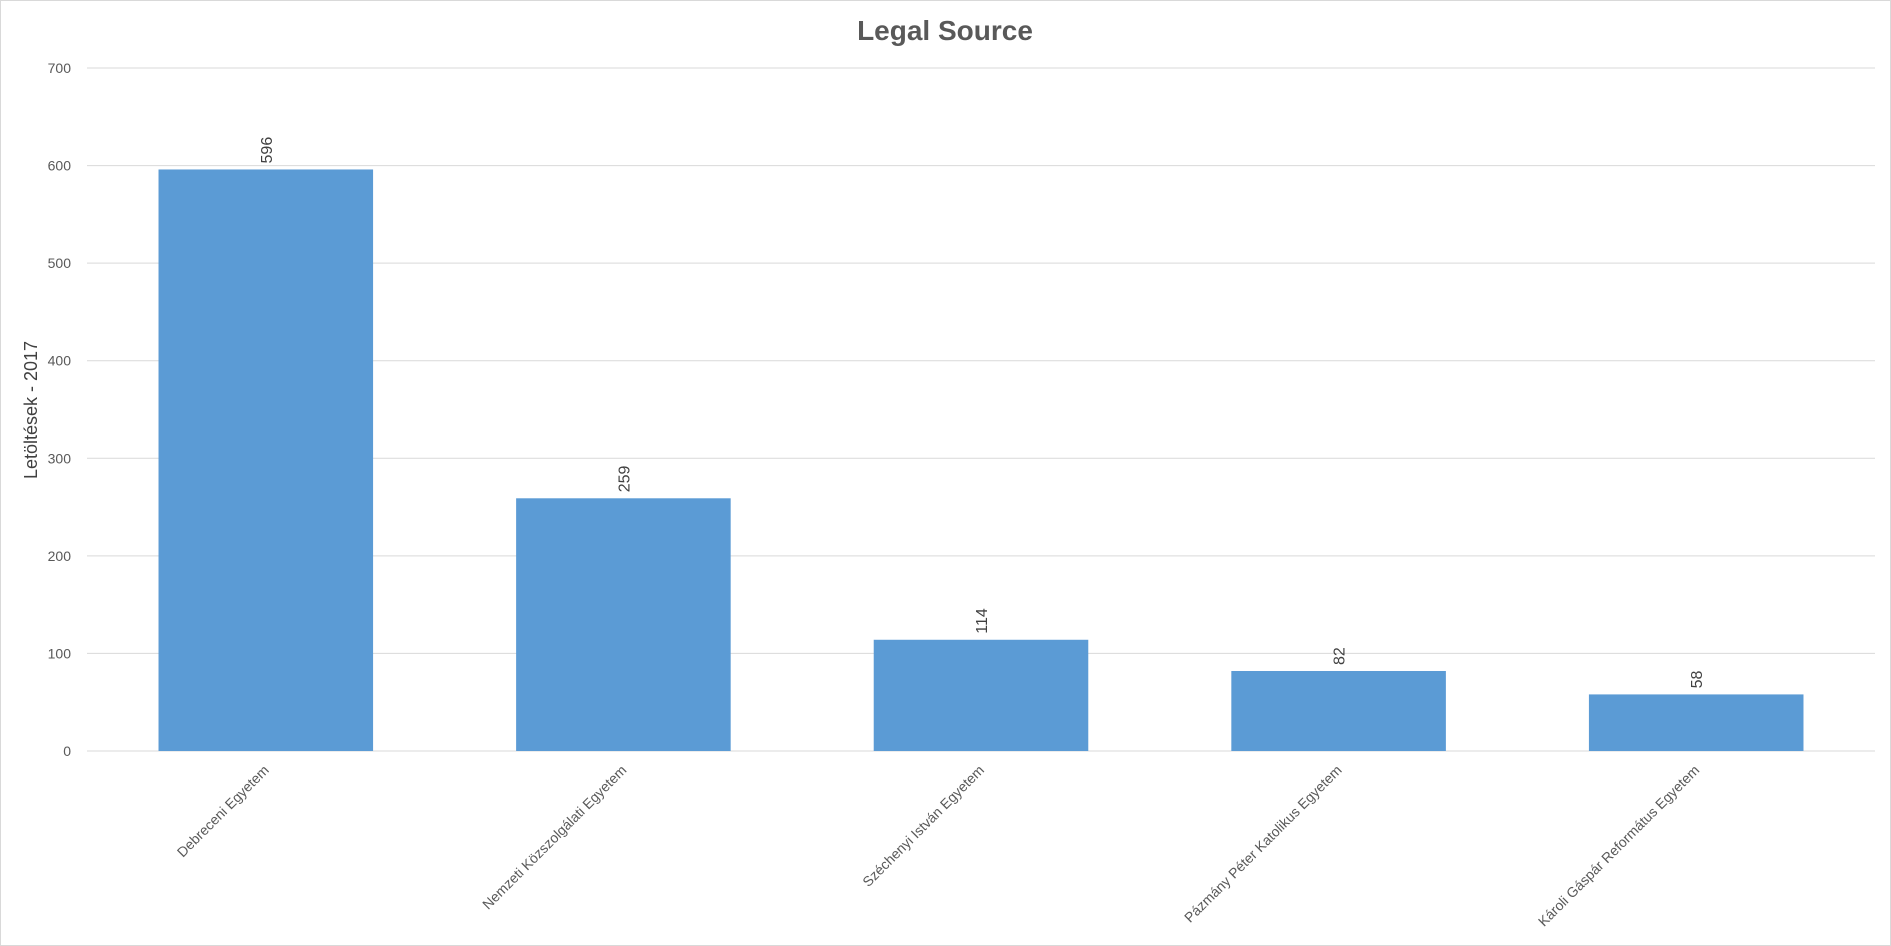  Describe the element at coordinates (60, 458) in the screenshot. I see `y-tick-label: 300` at that location.